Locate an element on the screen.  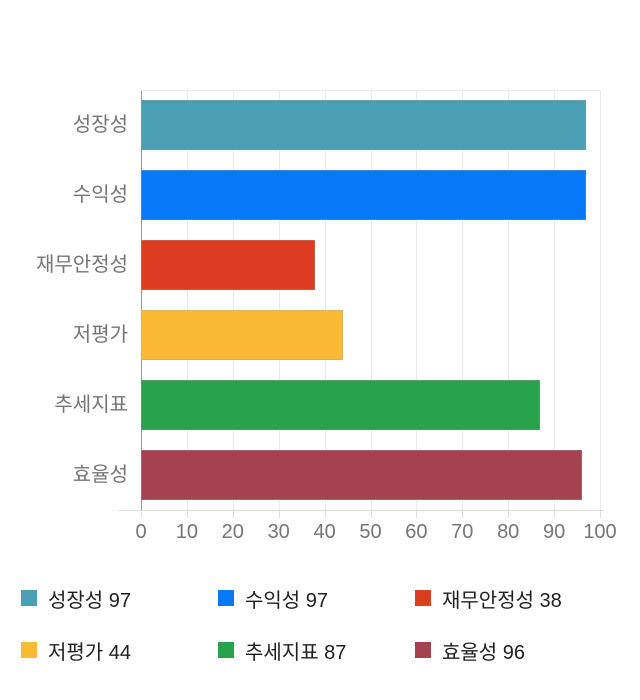
category-label-efficiency: 효율성 is located at coordinates (100, 475).